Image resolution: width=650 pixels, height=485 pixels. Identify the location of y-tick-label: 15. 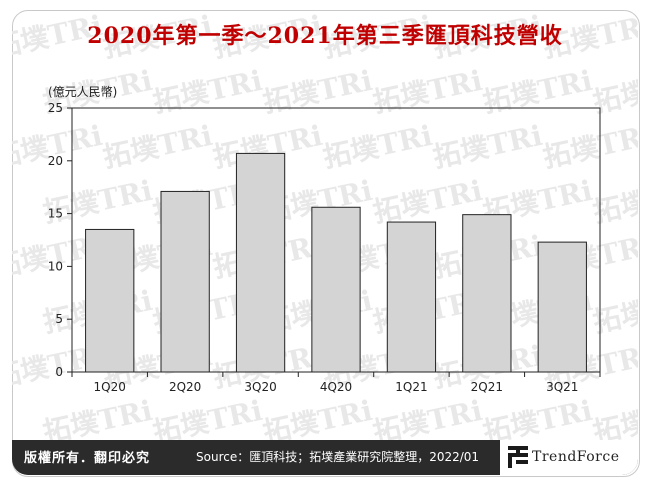
(55, 214).